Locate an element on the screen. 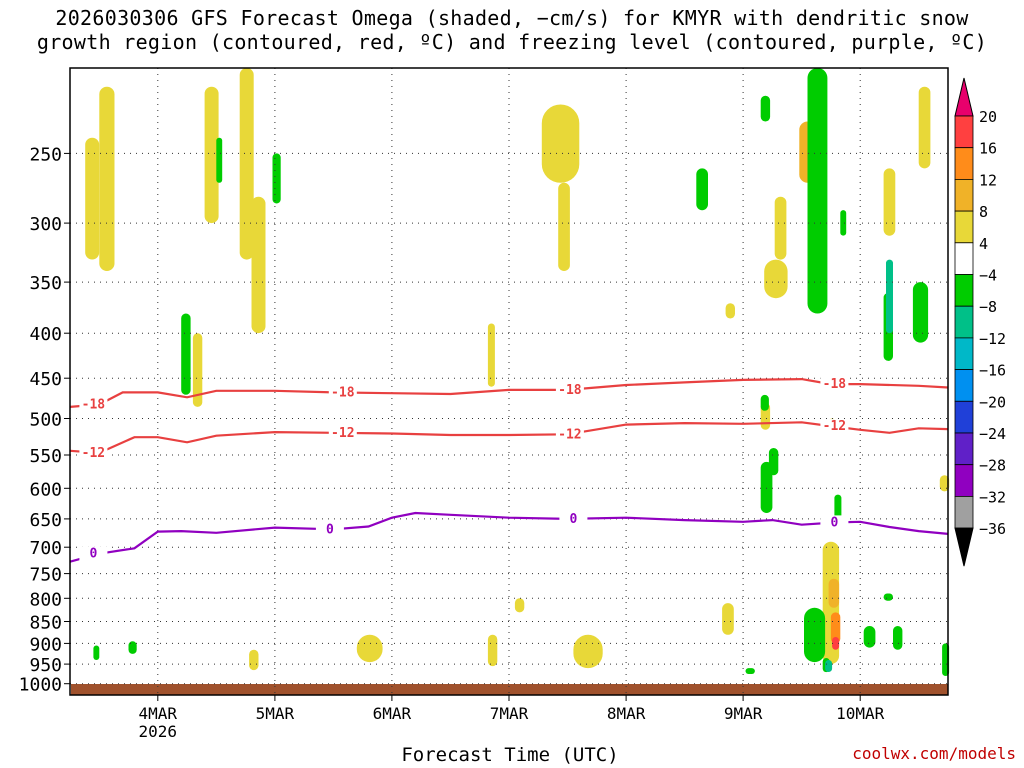 The width and height of the screenshot is (1024, 768). surface-terrain is located at coordinates (509, 689).